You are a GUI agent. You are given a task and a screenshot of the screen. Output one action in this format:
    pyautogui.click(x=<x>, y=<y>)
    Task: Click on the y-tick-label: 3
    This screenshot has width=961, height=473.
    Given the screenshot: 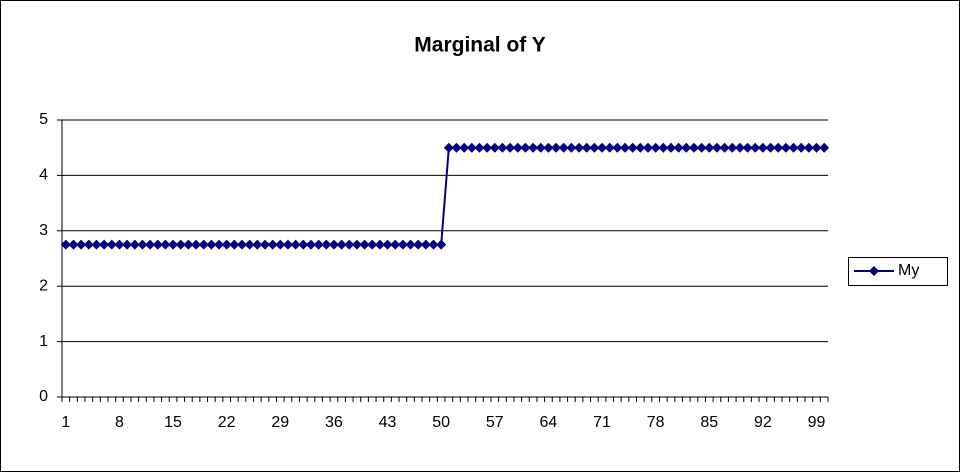 What is the action you would take?
    pyautogui.click(x=43, y=230)
    